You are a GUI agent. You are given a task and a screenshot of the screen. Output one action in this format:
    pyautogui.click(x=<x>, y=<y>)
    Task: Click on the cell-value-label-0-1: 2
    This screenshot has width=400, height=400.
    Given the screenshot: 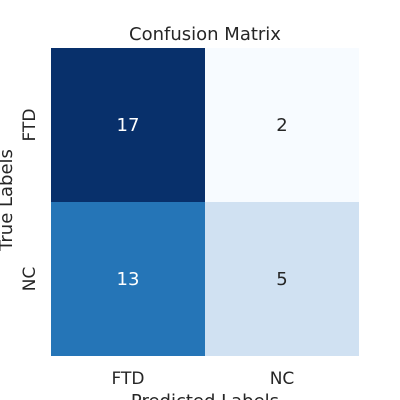 What is the action you would take?
    pyautogui.click(x=281, y=125)
    